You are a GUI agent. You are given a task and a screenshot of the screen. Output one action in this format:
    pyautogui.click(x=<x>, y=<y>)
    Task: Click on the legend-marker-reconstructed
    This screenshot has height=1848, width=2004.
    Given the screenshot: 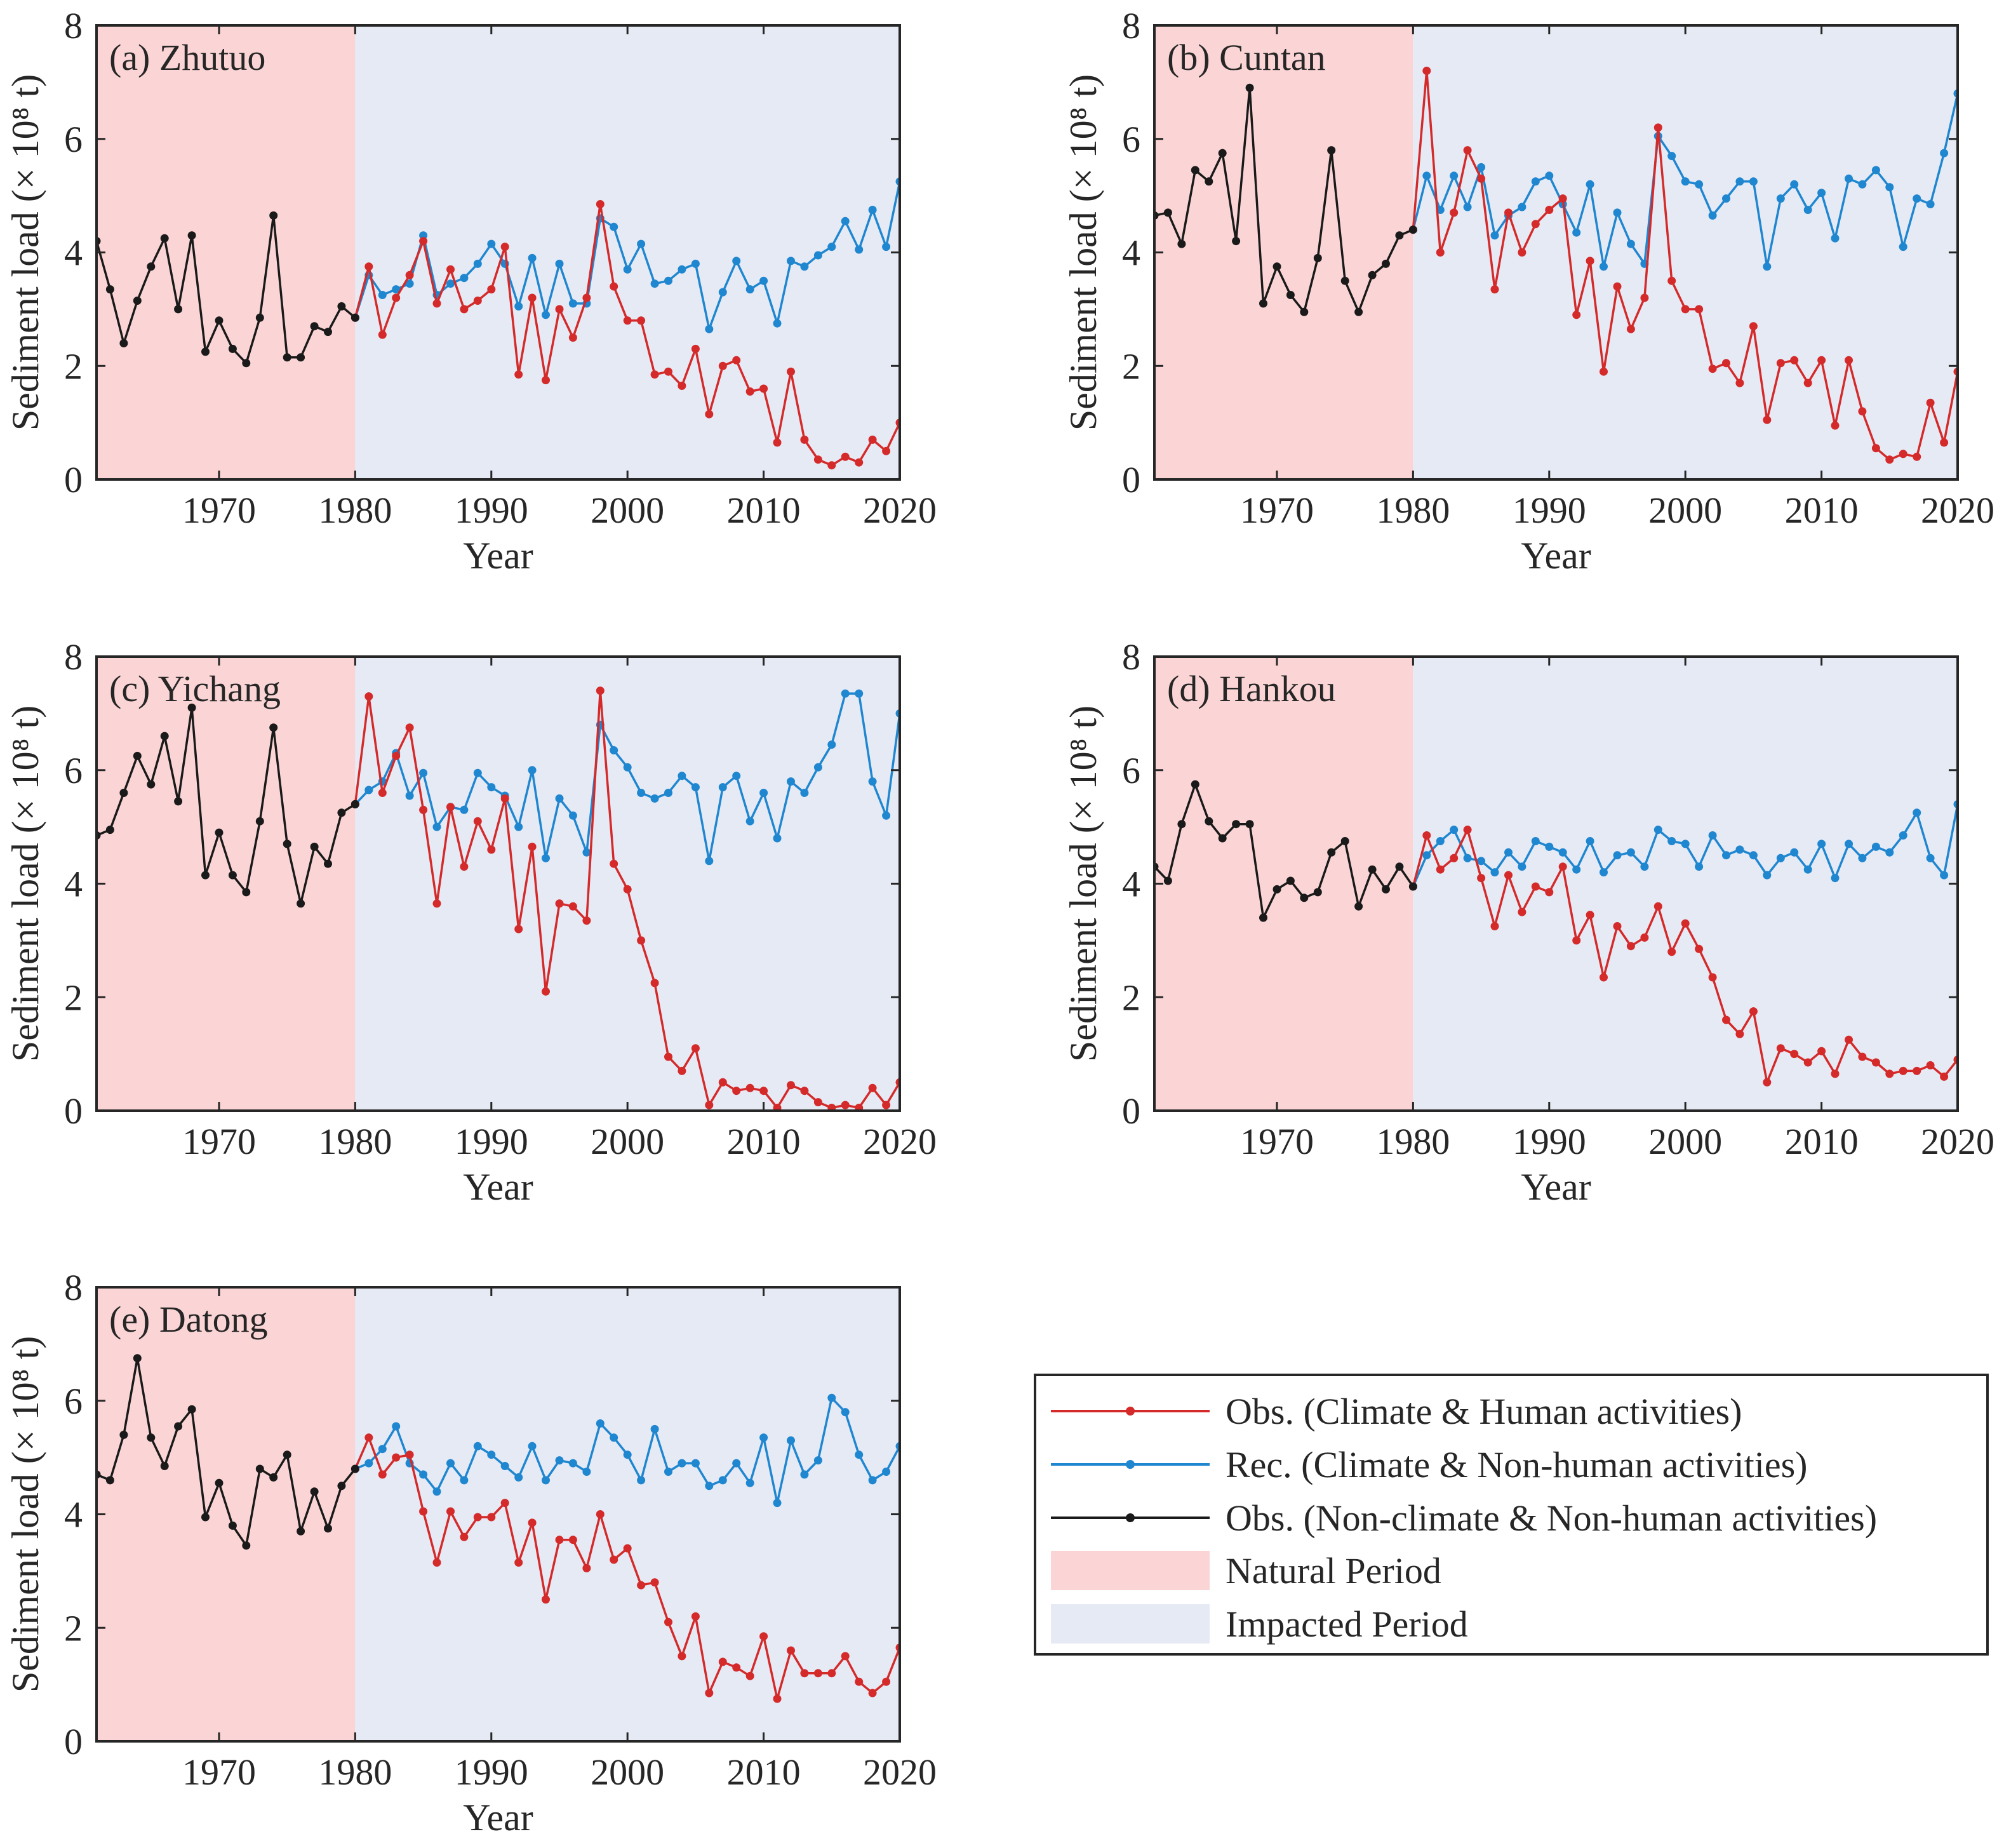 What is the action you would take?
    pyautogui.click(x=1130, y=1464)
    